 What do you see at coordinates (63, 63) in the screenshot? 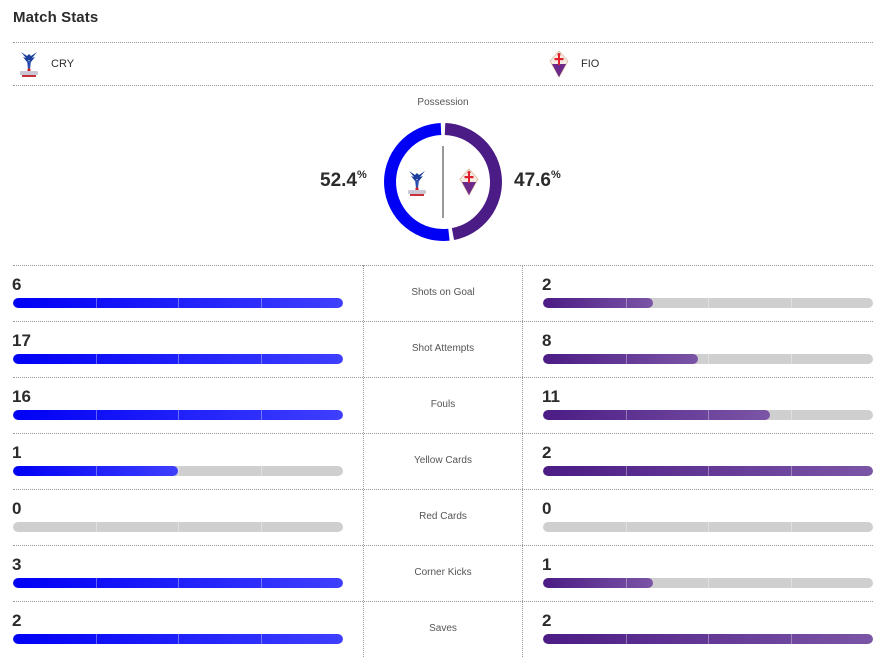
I see `home-team-abbr: CRY` at bounding box center [63, 63].